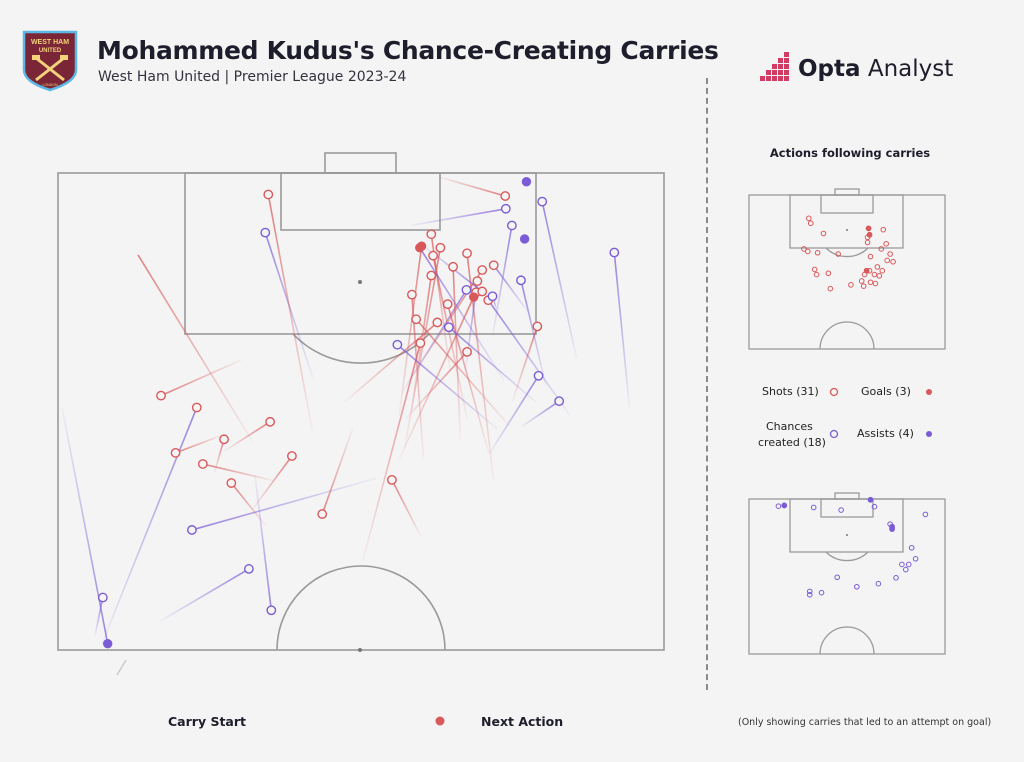 The height and width of the screenshot is (762, 1024). What do you see at coordinates (420, 248) in the screenshot?
I see `goal-marker` at bounding box center [420, 248].